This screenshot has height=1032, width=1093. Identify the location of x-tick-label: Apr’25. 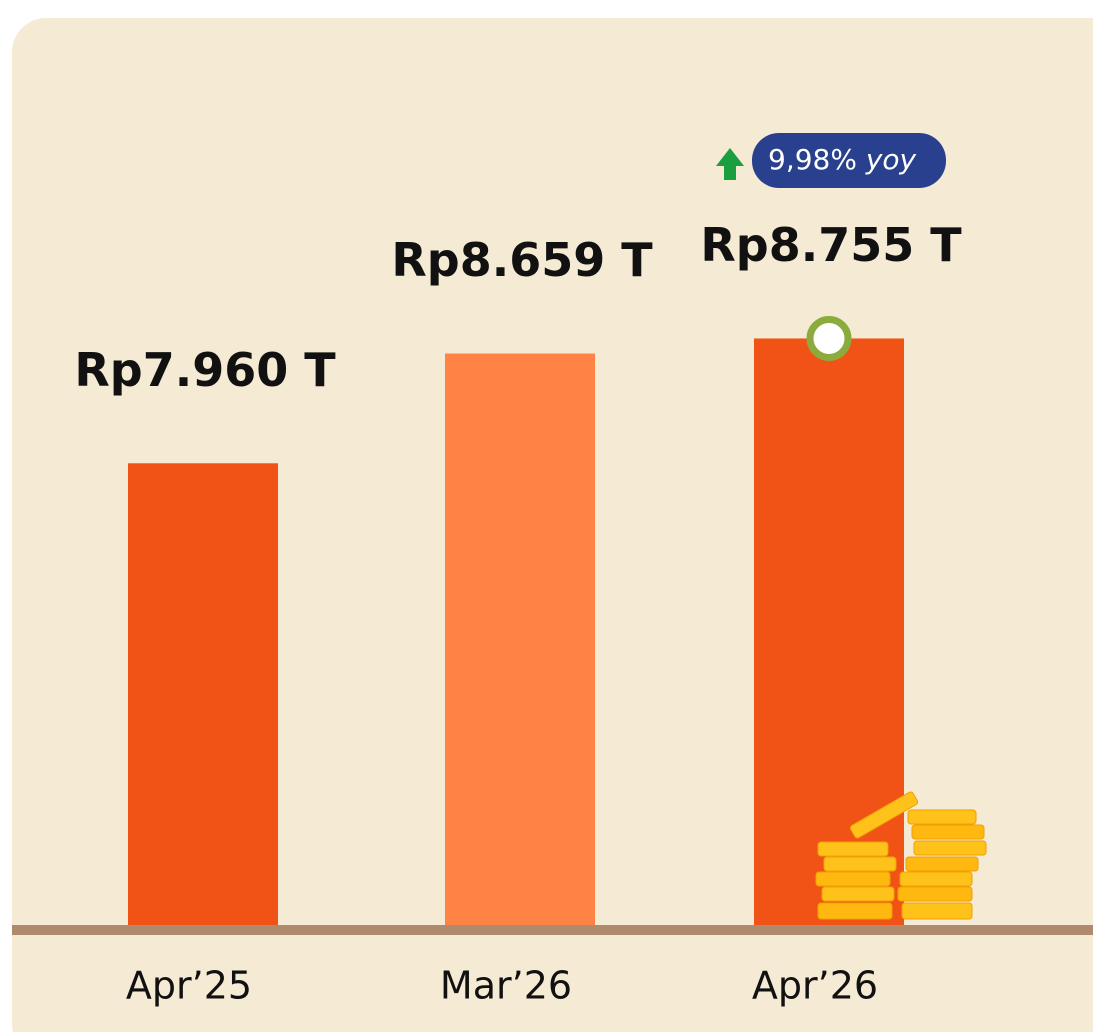
(189, 986).